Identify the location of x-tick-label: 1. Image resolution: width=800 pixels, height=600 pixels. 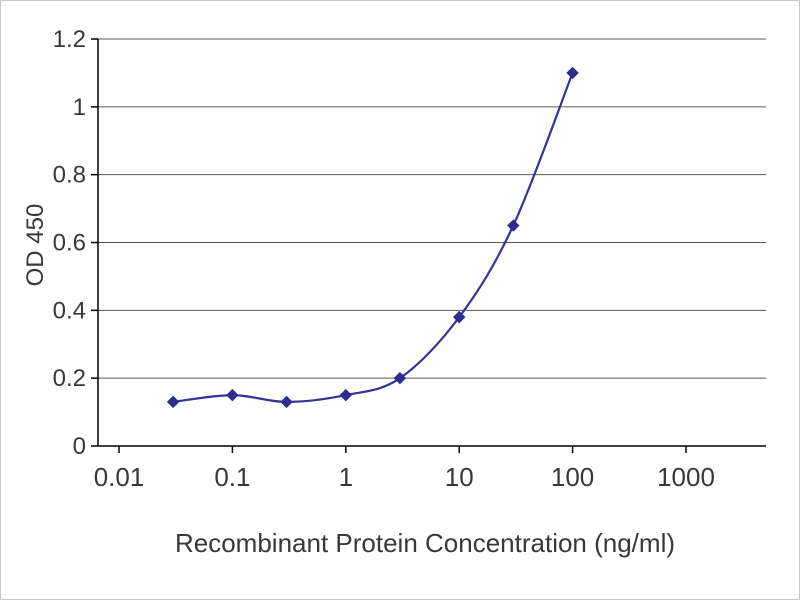
(346, 477).